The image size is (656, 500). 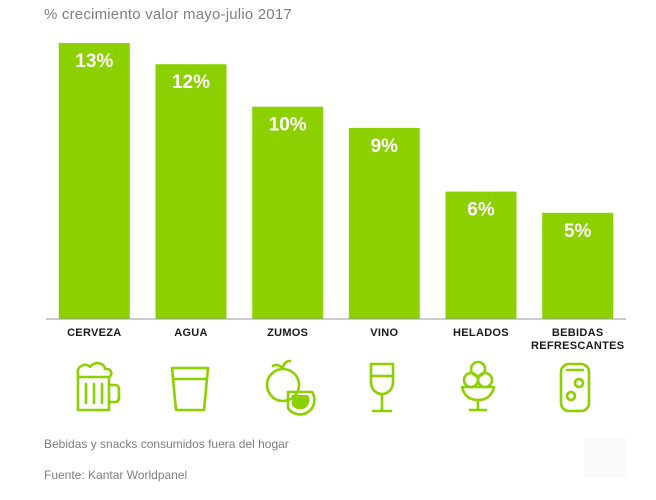 What do you see at coordinates (384, 333) in the screenshot?
I see `category-label: VINO` at bounding box center [384, 333].